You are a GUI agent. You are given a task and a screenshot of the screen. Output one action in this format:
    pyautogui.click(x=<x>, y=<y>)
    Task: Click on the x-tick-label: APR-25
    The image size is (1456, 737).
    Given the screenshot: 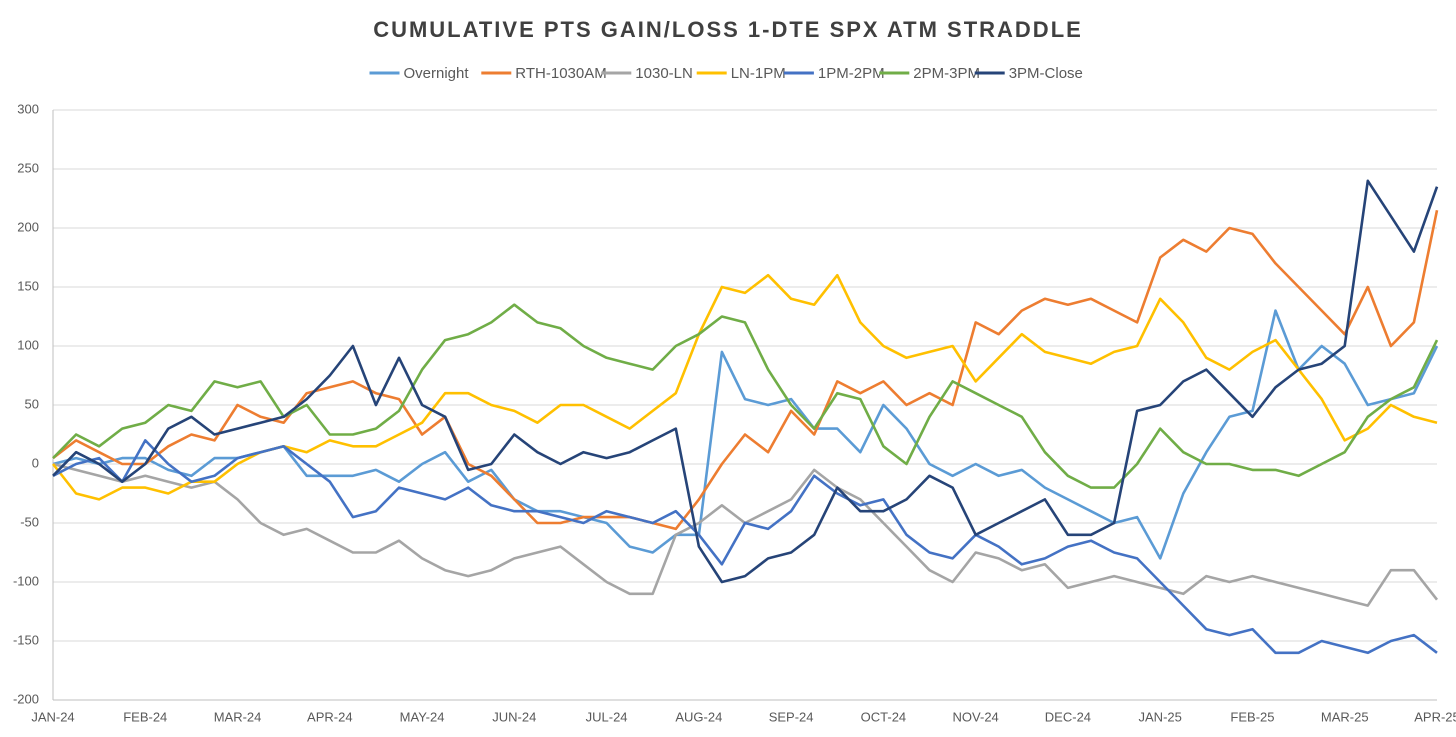 What is the action you would take?
    pyautogui.click(x=1435, y=716)
    